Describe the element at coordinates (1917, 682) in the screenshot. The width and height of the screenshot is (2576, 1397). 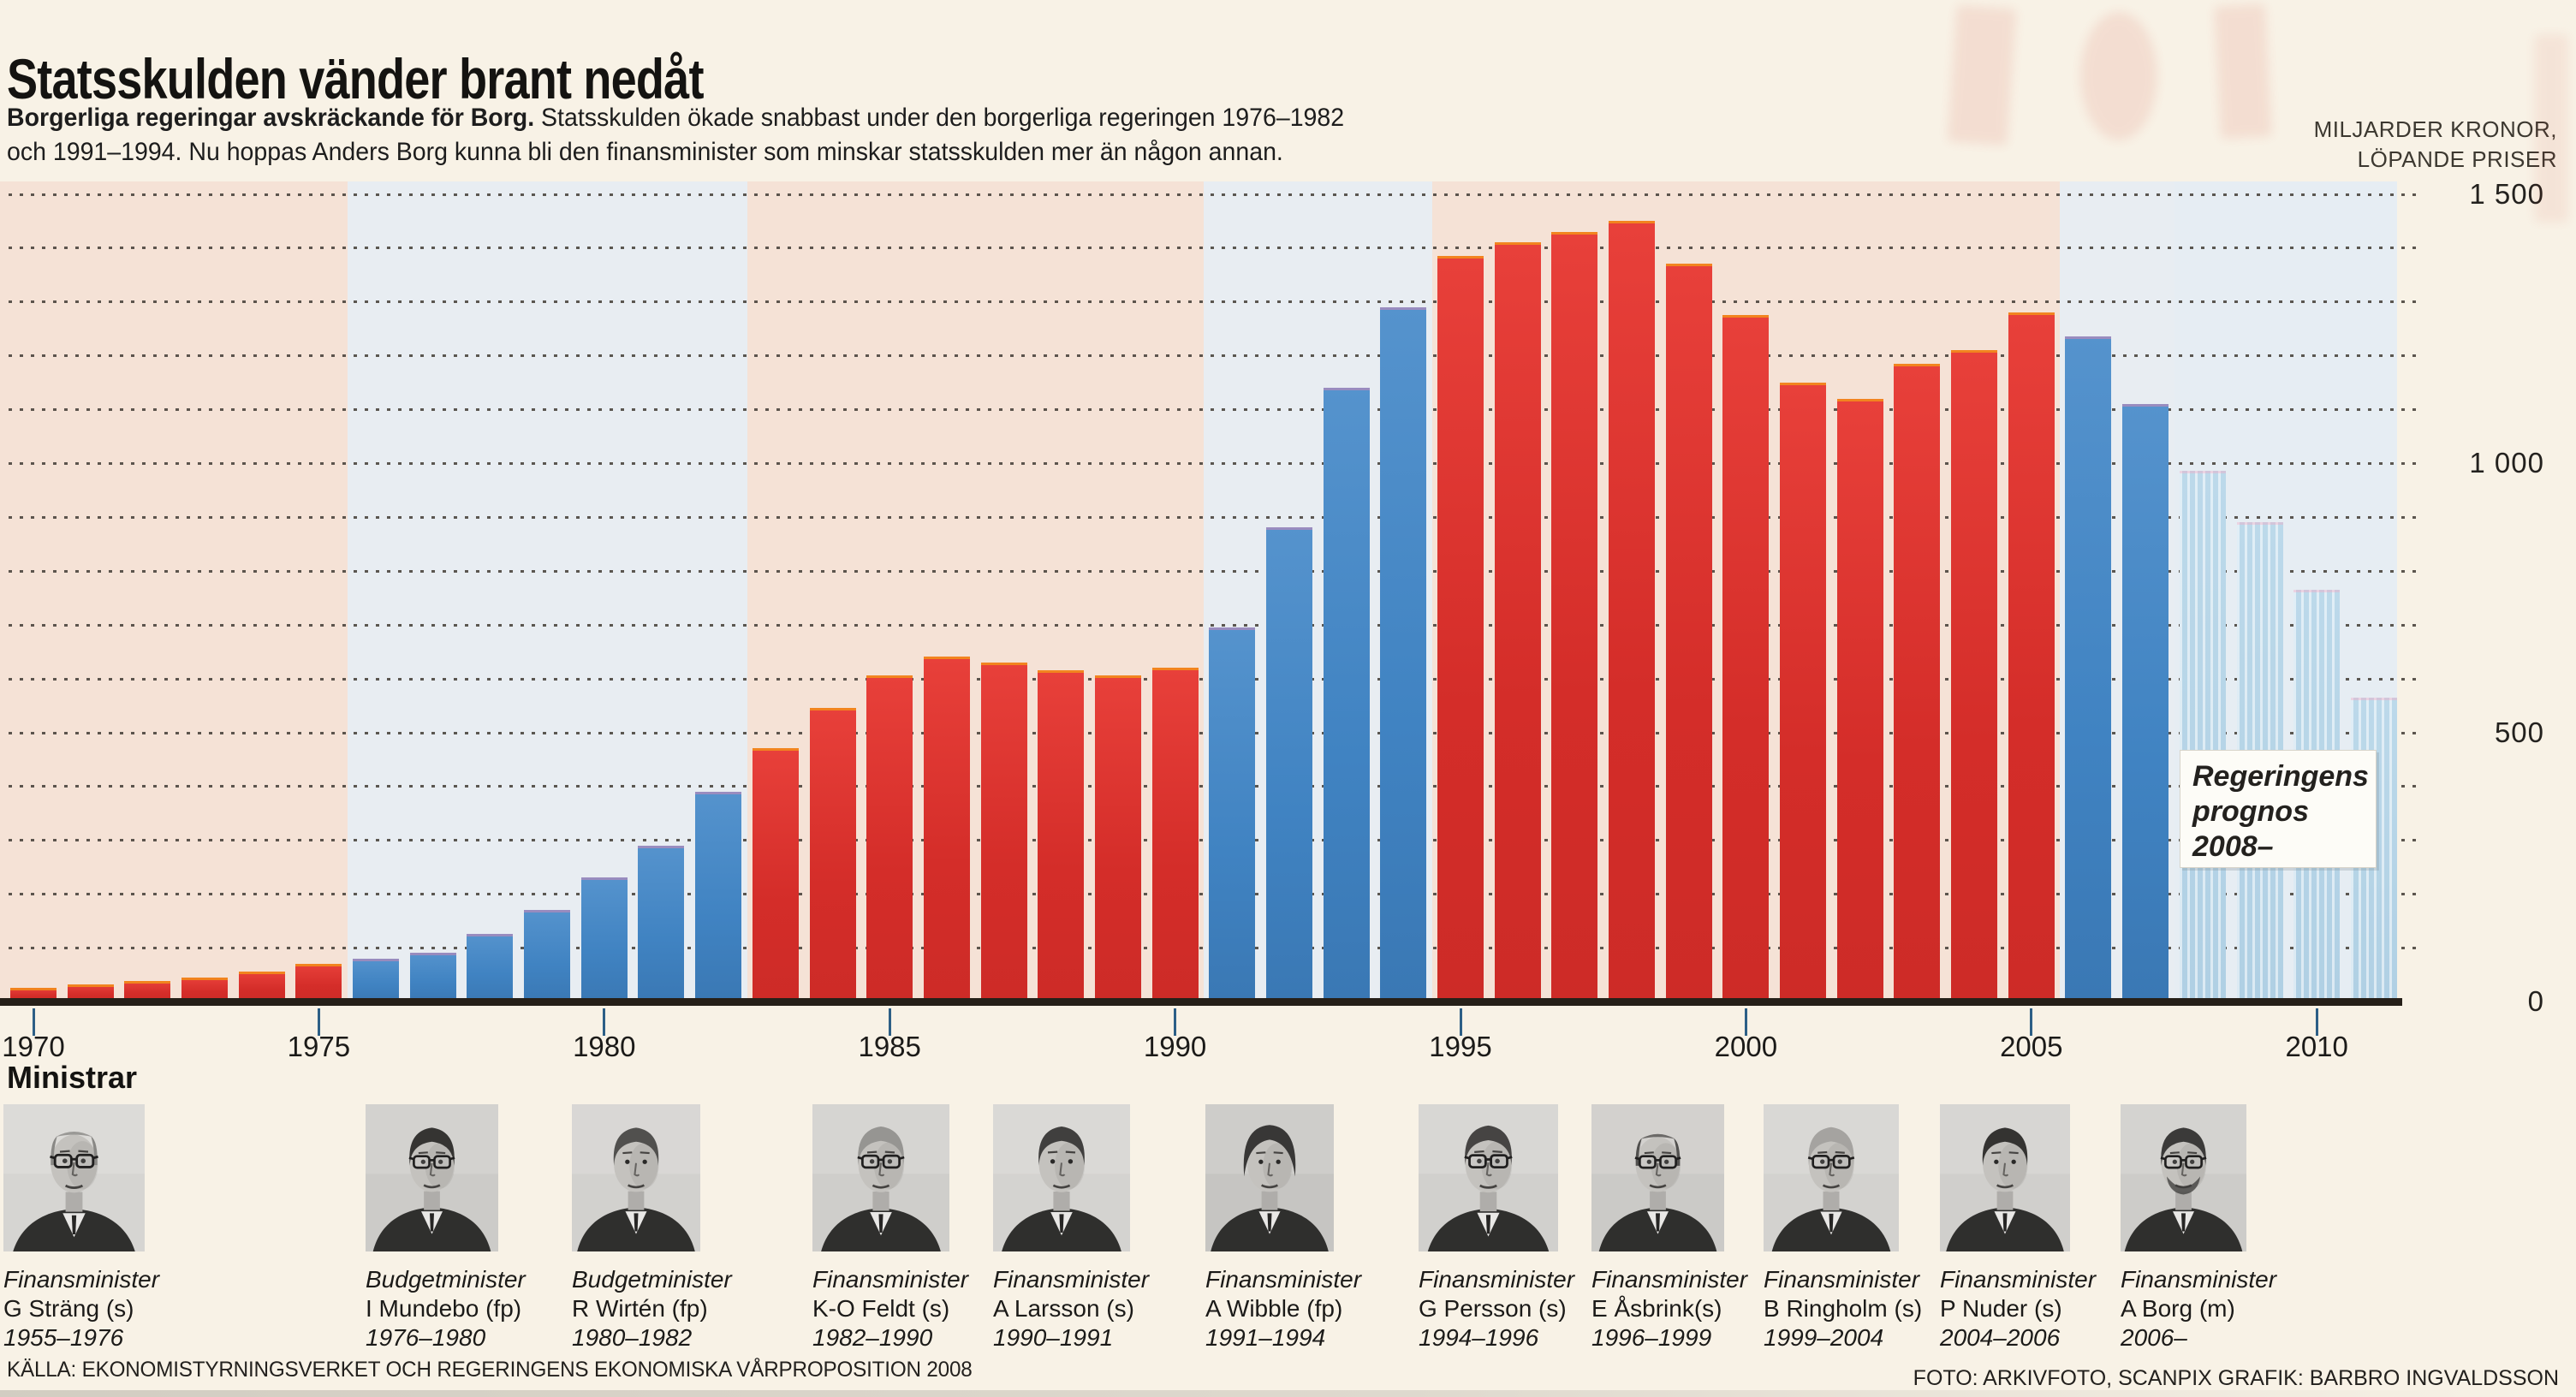
I see `bar-2003` at that location.